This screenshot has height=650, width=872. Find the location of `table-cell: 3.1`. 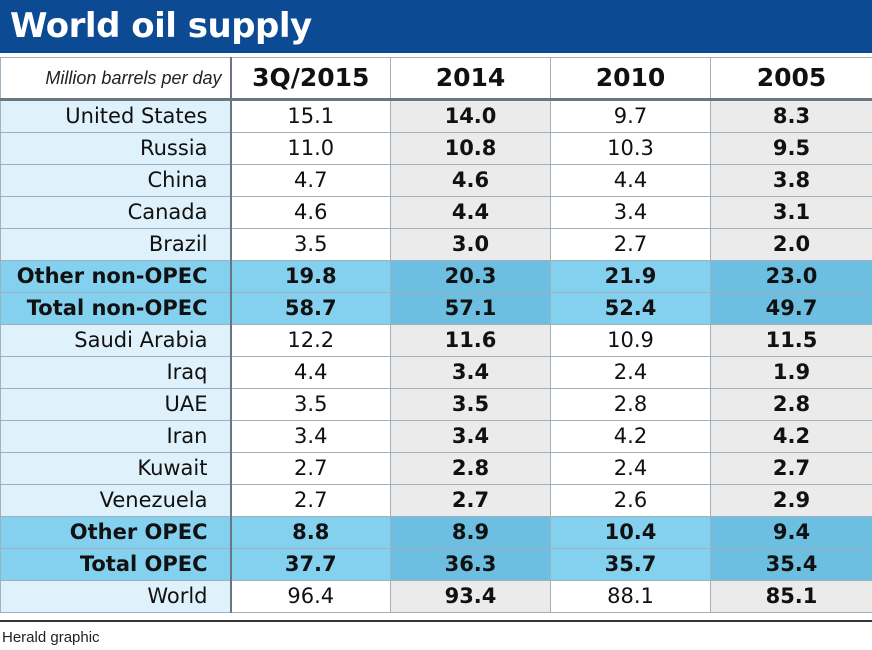

table-cell: 3.1 is located at coordinates (791, 212).